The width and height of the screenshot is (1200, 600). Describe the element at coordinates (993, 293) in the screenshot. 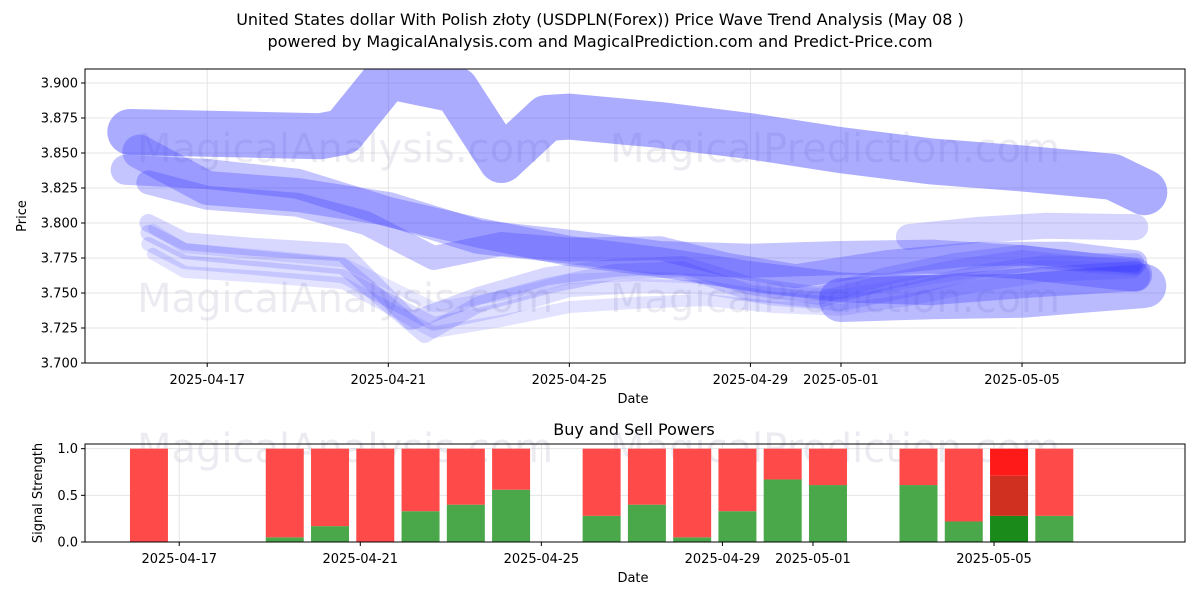

I see `price-wave-wave-lower` at that location.